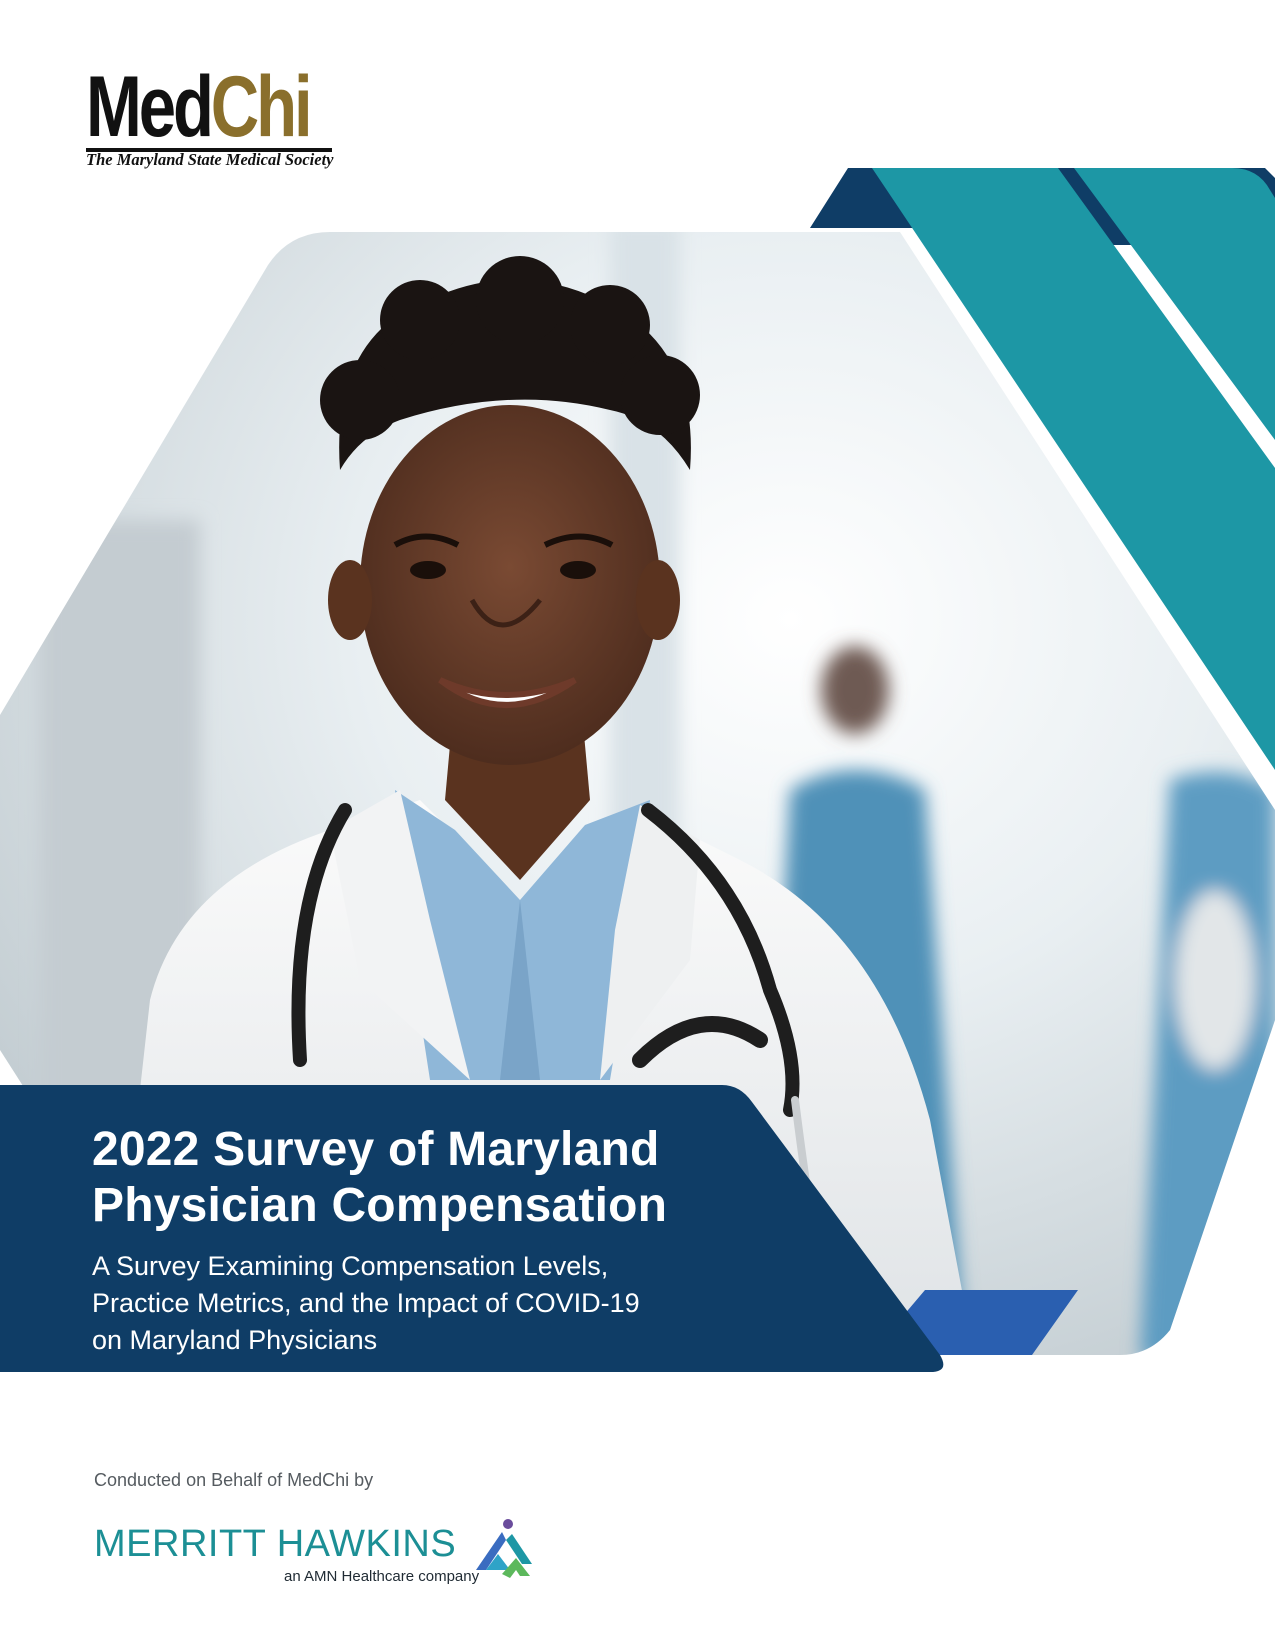  I want to click on merritt-hawkins-mark-icon, so click(504, 1548).